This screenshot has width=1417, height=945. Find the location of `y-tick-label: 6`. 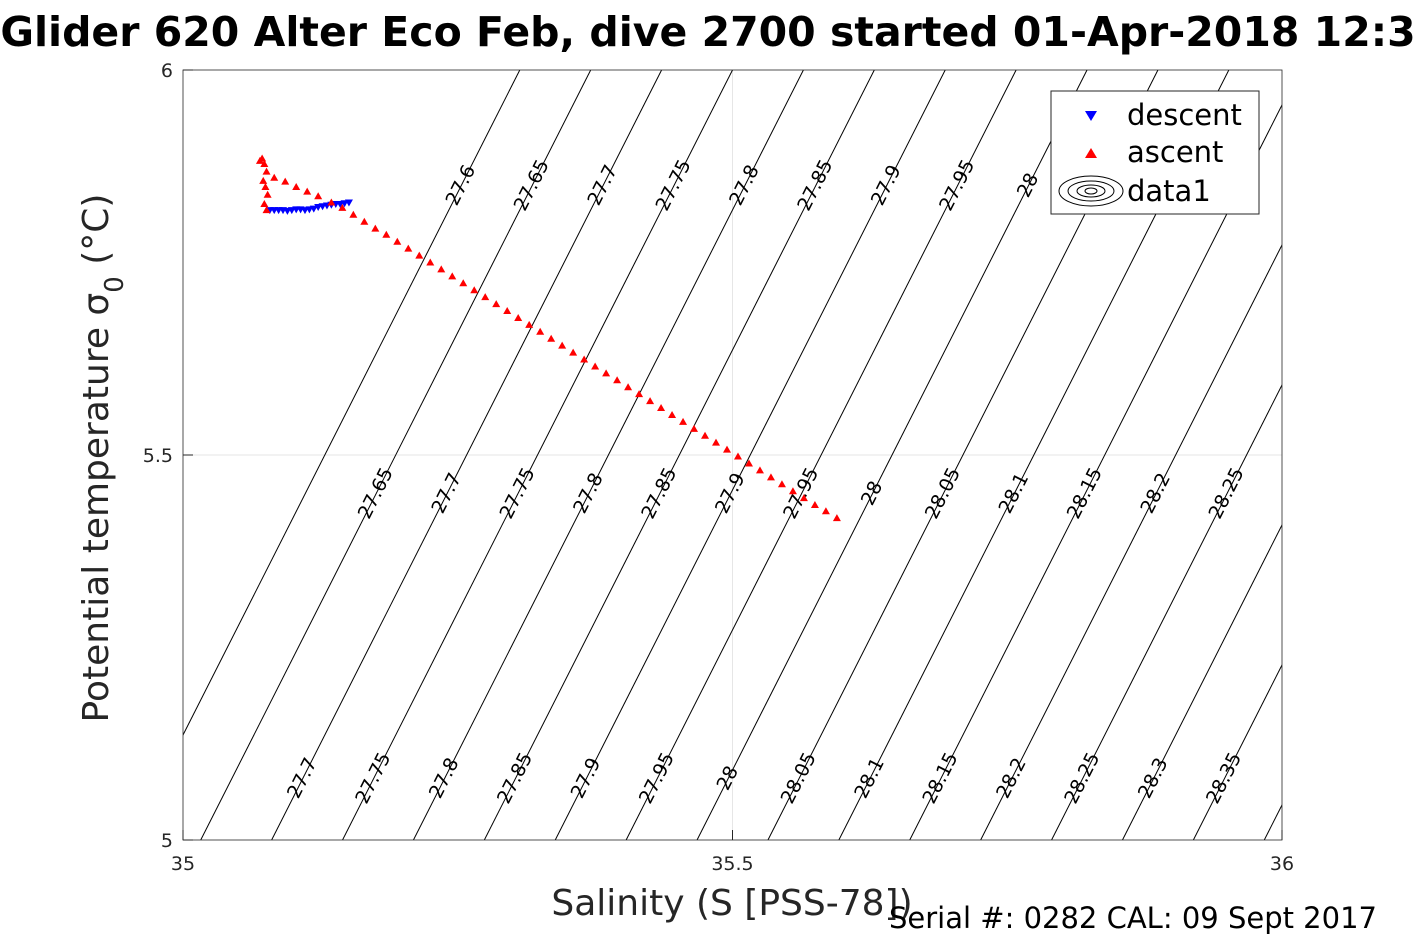

y-tick-label: 6 is located at coordinates (167, 71).